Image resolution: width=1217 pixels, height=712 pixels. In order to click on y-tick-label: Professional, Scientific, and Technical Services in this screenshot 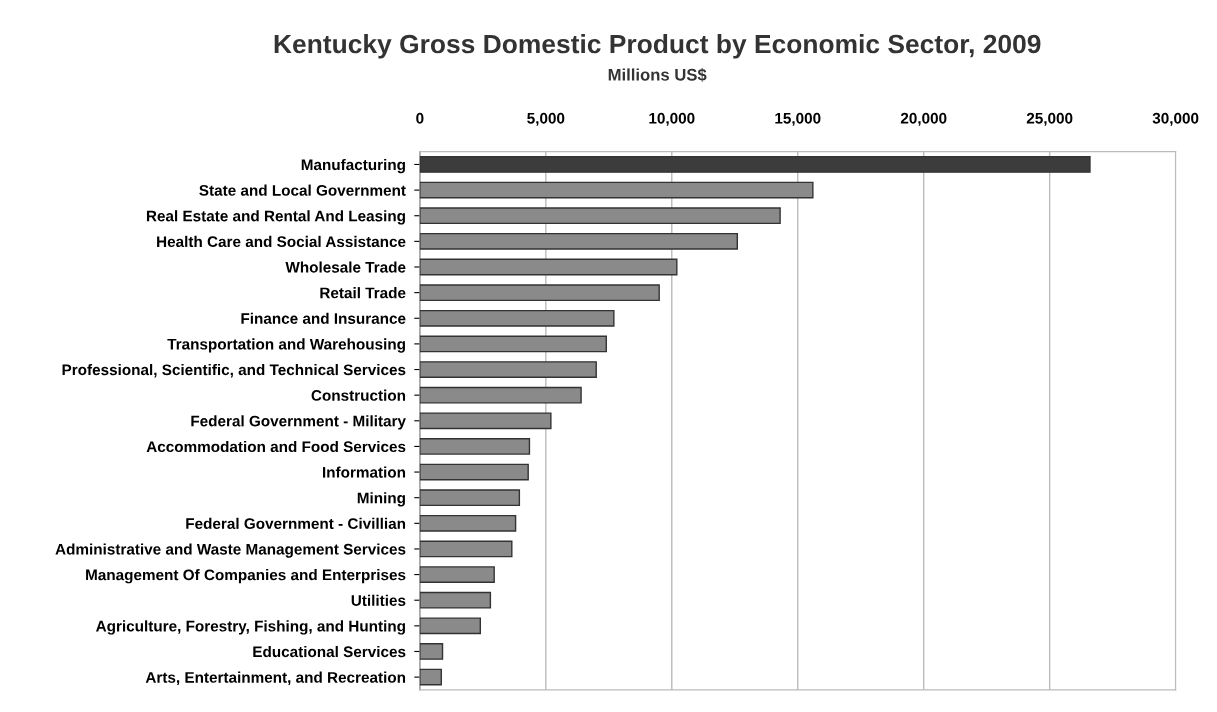, I will do `click(234, 370)`.